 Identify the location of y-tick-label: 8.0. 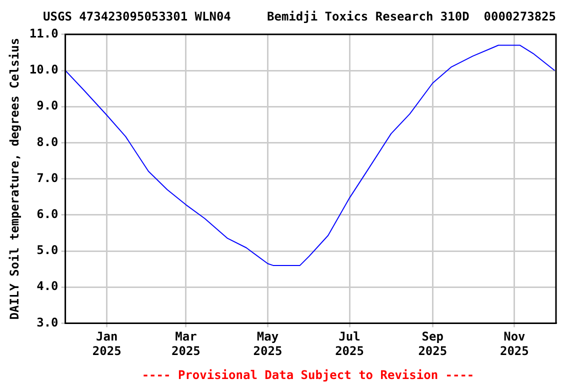
(47, 141).